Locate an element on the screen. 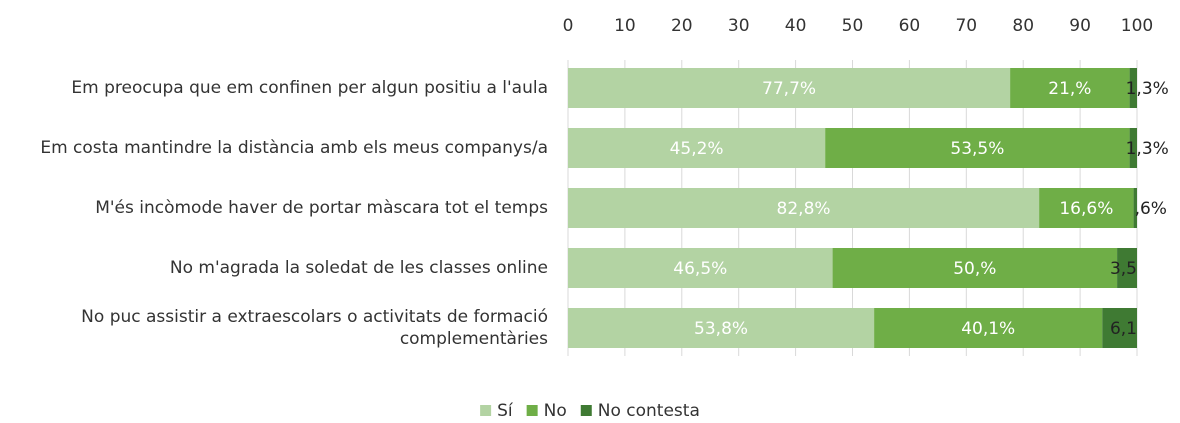 This screenshot has width=1180, height=423. value-label: ,6% is located at coordinates (1151, 209).